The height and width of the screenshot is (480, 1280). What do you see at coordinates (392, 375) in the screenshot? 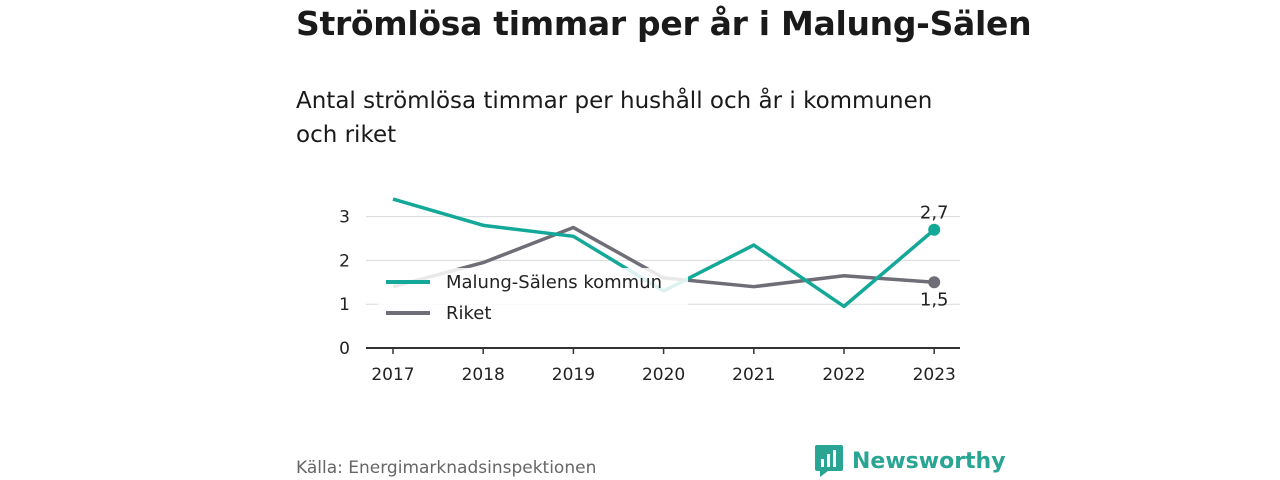
I see `x-tick-label: 2017` at bounding box center [392, 375].